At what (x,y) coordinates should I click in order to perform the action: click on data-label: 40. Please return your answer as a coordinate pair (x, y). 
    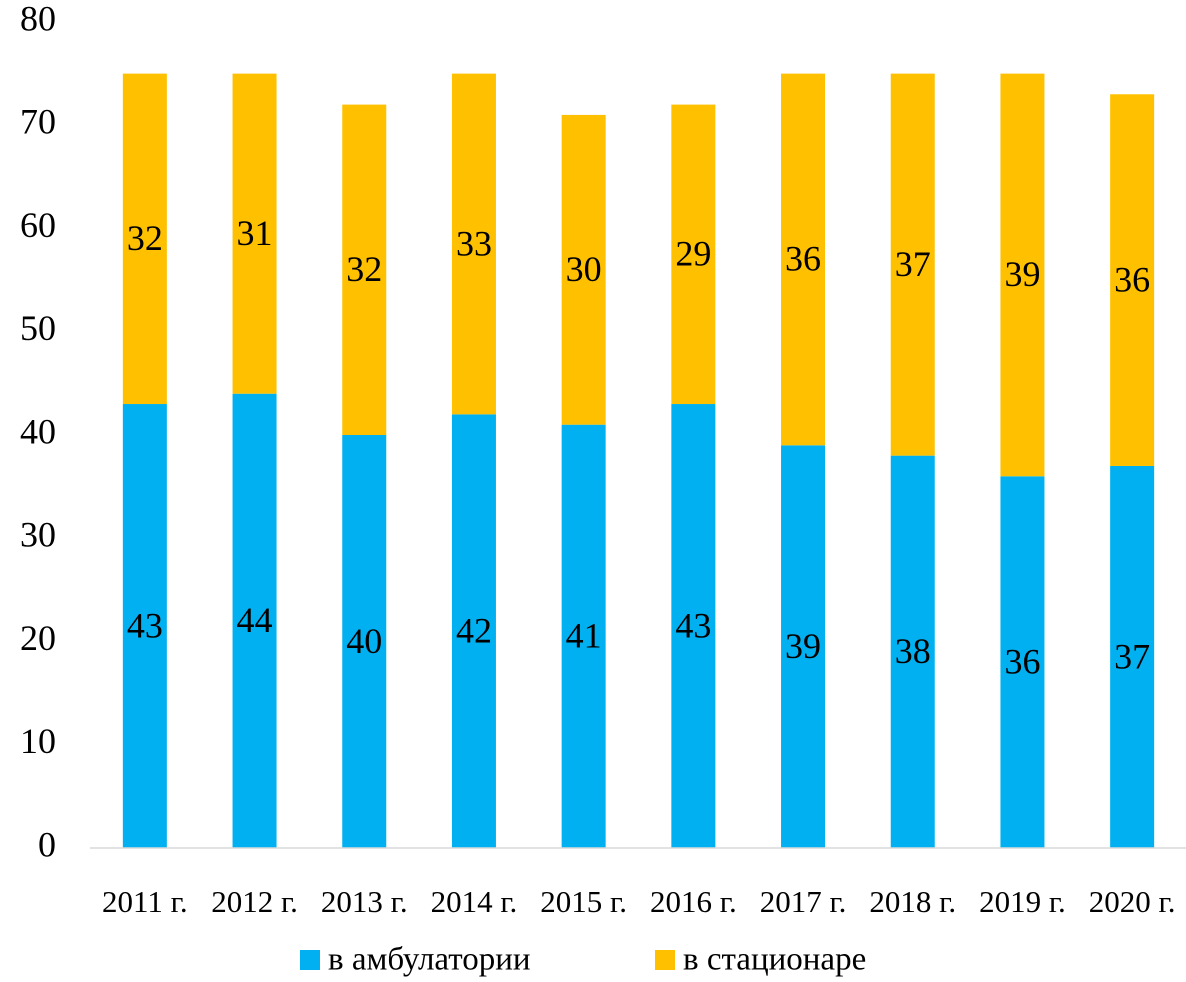
    Looking at the image, I should click on (364, 641).